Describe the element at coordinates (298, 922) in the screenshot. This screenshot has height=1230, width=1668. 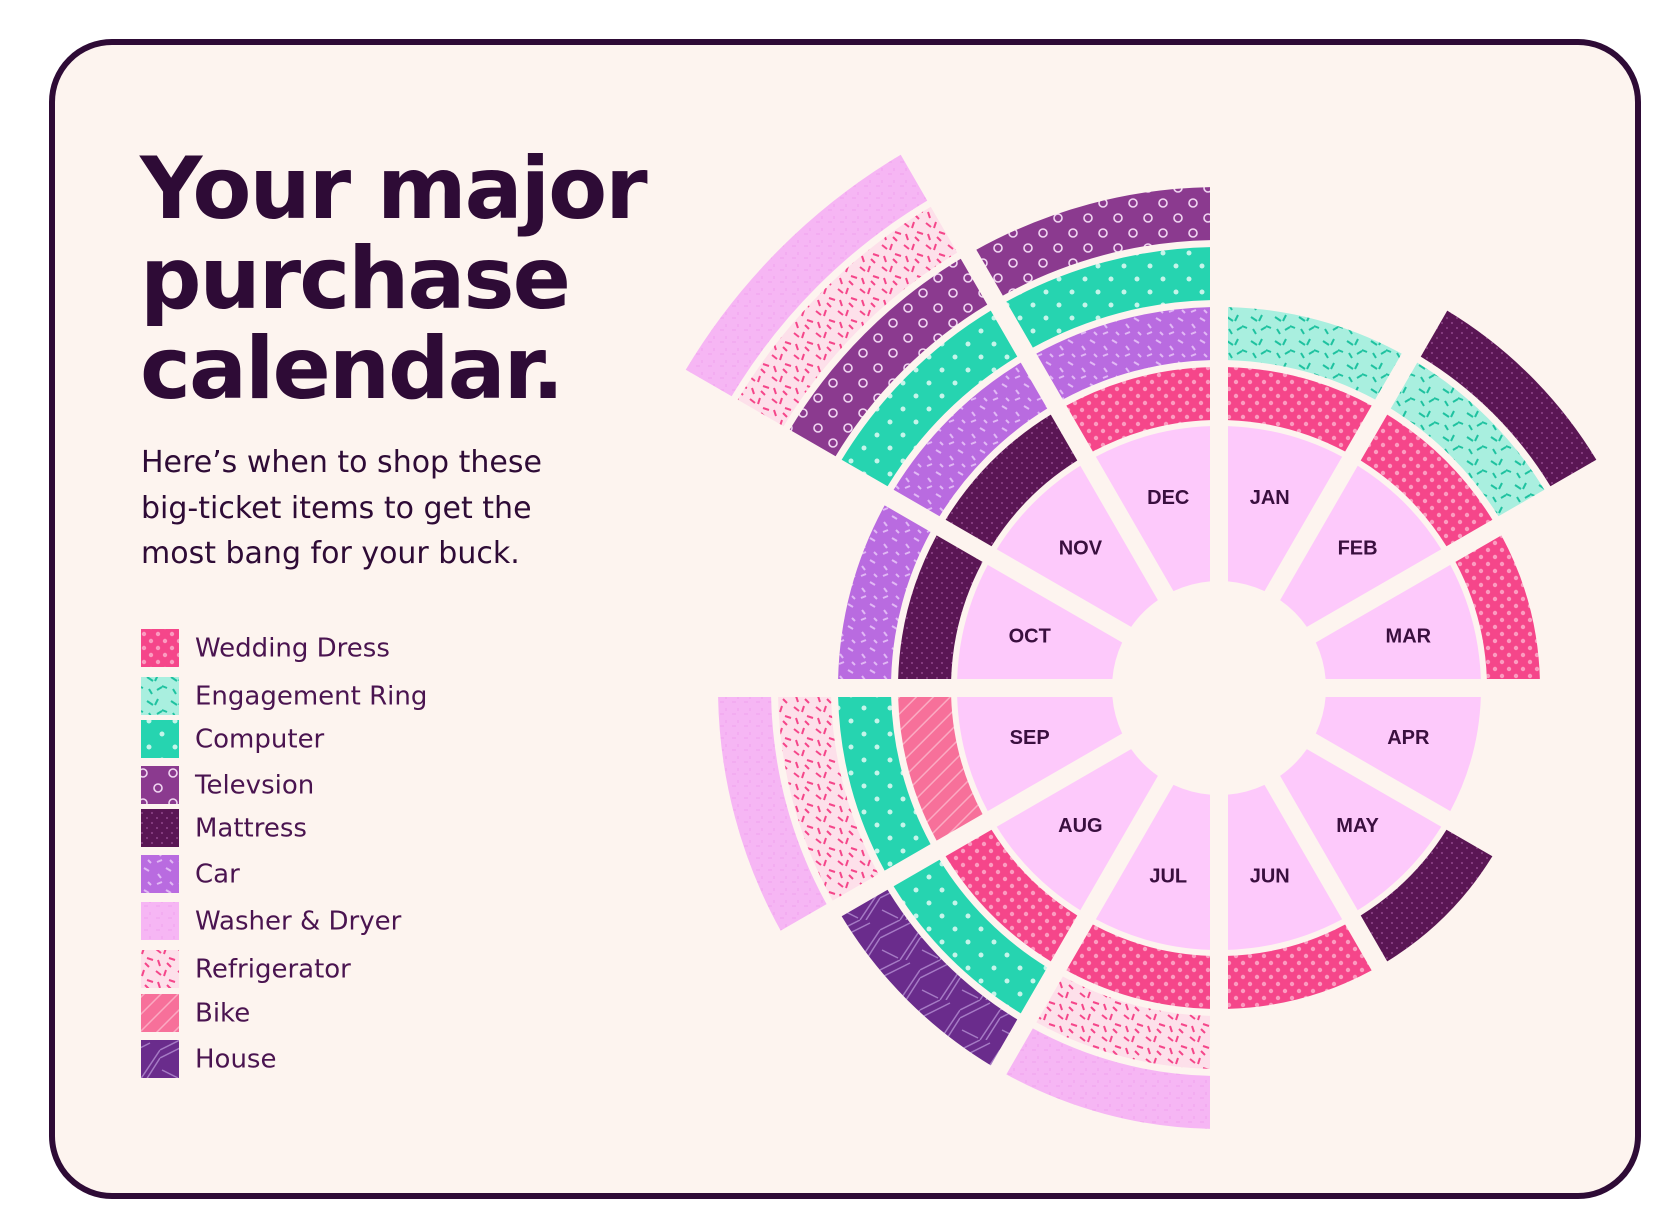
I see `legend-label: Washer & Dryer` at that location.